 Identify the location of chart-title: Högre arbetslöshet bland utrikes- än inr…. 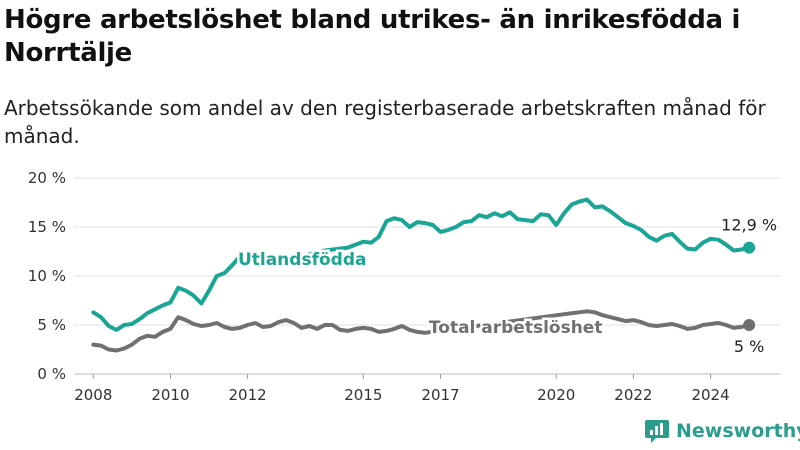
(372, 36).